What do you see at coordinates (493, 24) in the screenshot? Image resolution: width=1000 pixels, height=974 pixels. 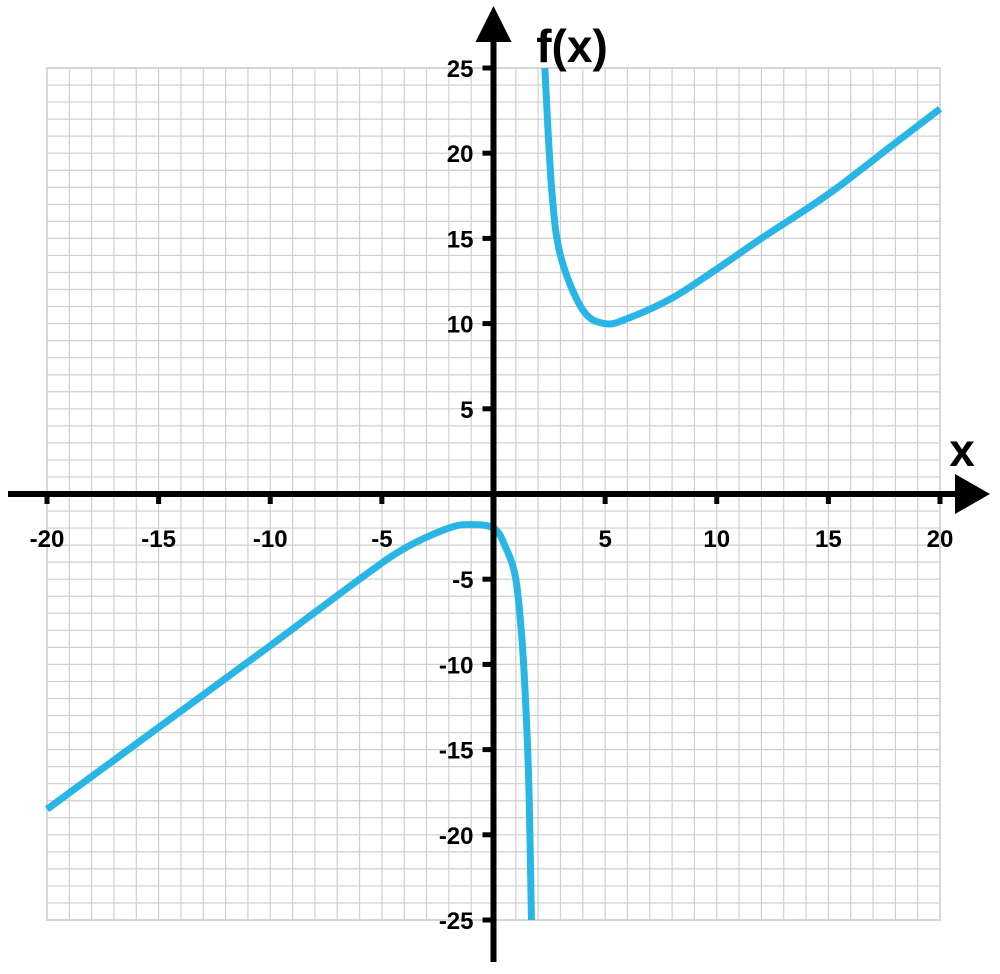 I see `y-axis-arrow` at bounding box center [493, 24].